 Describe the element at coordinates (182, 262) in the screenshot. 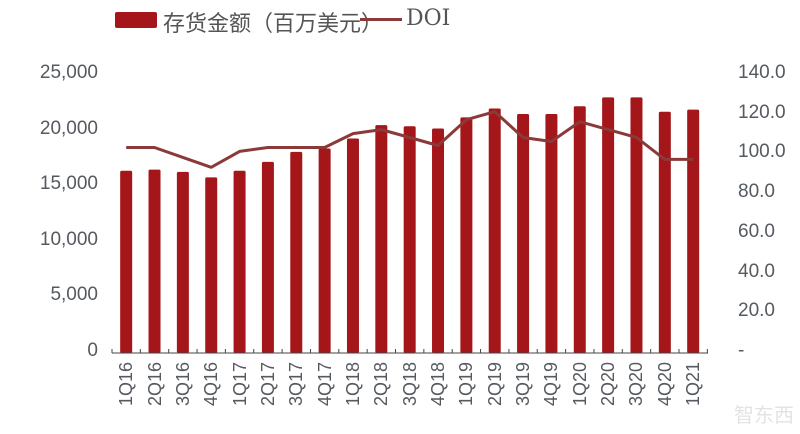

I see `bar-3Q16` at that location.